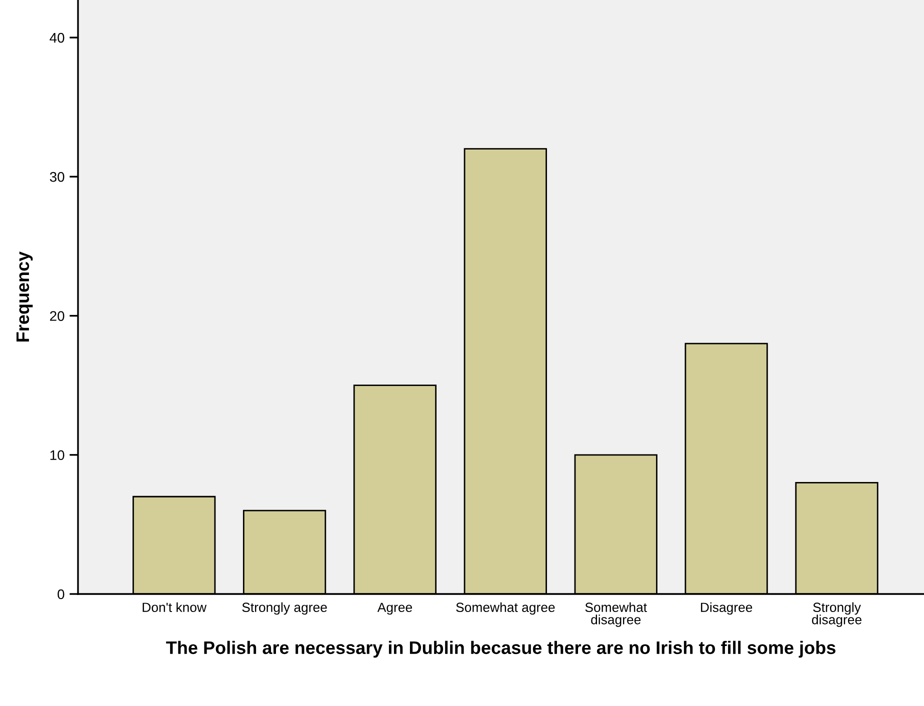 The height and width of the screenshot is (706, 924). I want to click on y-tick-label: 0, so click(61, 594).